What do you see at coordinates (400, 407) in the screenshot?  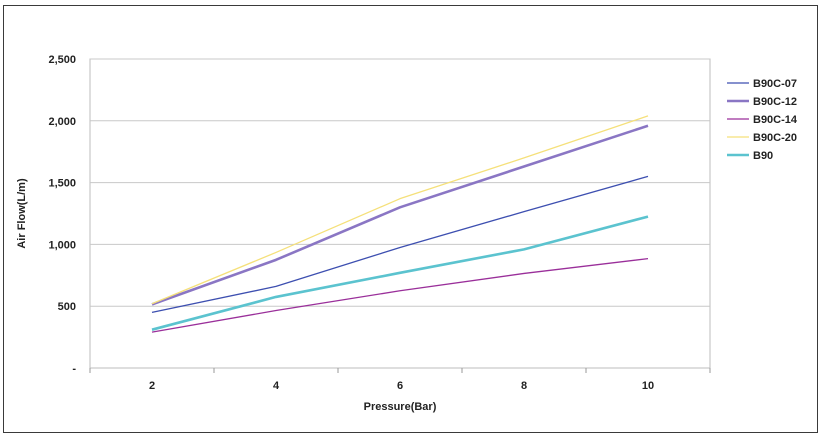 I see `x-axis-title: Pressure(Bar)` at bounding box center [400, 407].